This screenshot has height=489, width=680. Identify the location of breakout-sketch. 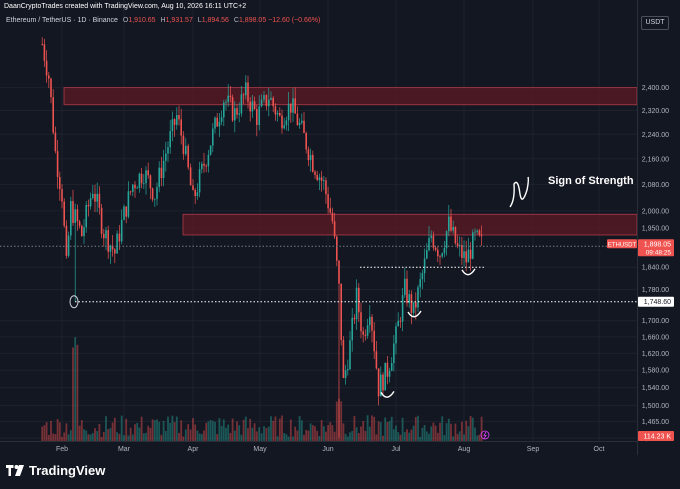
(519, 192).